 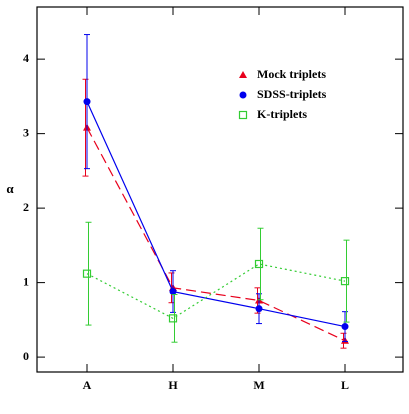 What do you see at coordinates (26, 207) in the screenshot?
I see `y-tick-label: 2` at bounding box center [26, 207].